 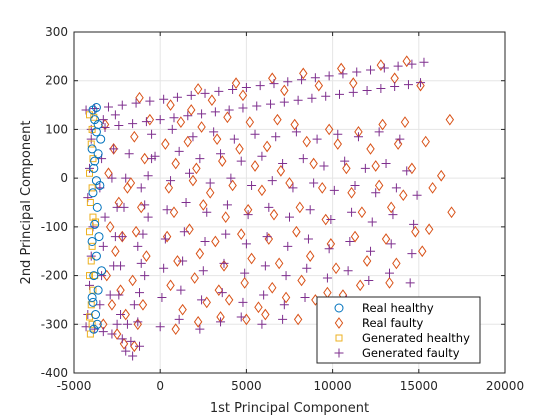 I want to click on x-tick-label: 5000, so click(x=246, y=386).